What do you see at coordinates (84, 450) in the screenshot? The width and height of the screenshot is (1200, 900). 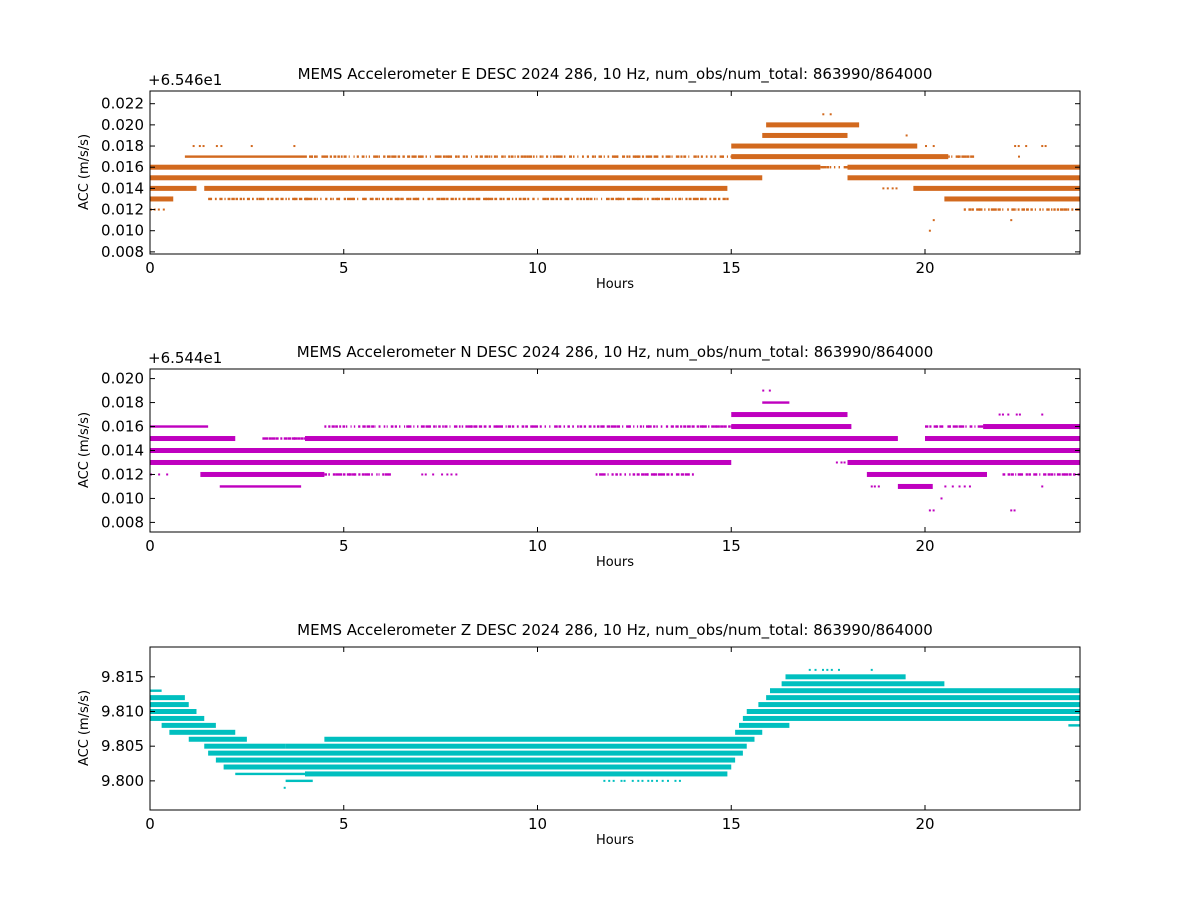 I see `y-axis-label: ACC (m/s/s)` at bounding box center [84, 450].